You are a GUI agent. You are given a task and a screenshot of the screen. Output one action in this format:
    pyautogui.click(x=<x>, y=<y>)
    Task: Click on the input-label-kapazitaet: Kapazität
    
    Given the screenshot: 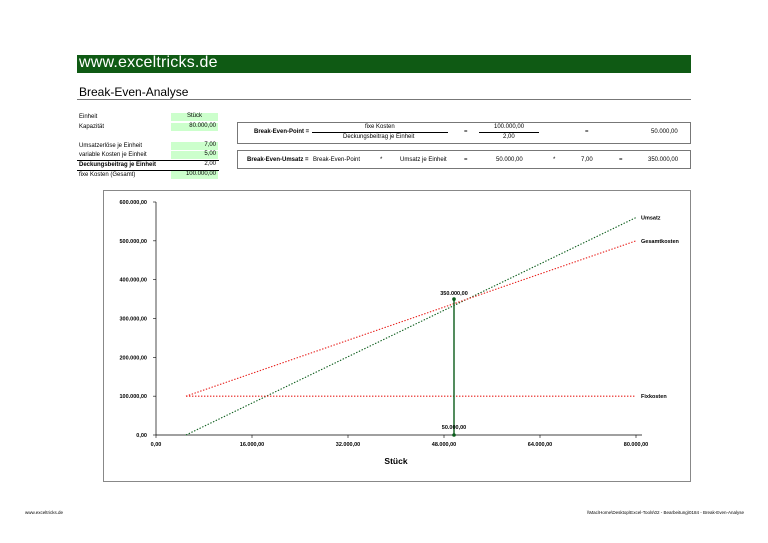 What is the action you would take?
    pyautogui.click(x=92, y=127)
    